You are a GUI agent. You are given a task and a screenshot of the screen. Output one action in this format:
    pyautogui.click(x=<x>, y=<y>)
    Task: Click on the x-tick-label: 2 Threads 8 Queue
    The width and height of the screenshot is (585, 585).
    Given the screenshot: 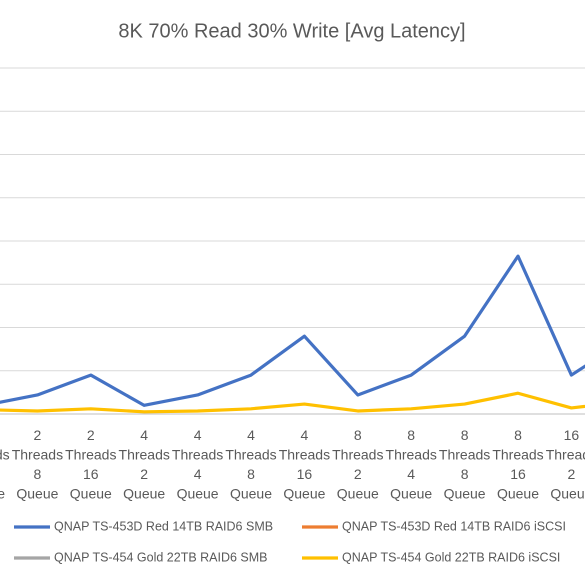 What is the action you would take?
    pyautogui.click(x=37, y=464)
    